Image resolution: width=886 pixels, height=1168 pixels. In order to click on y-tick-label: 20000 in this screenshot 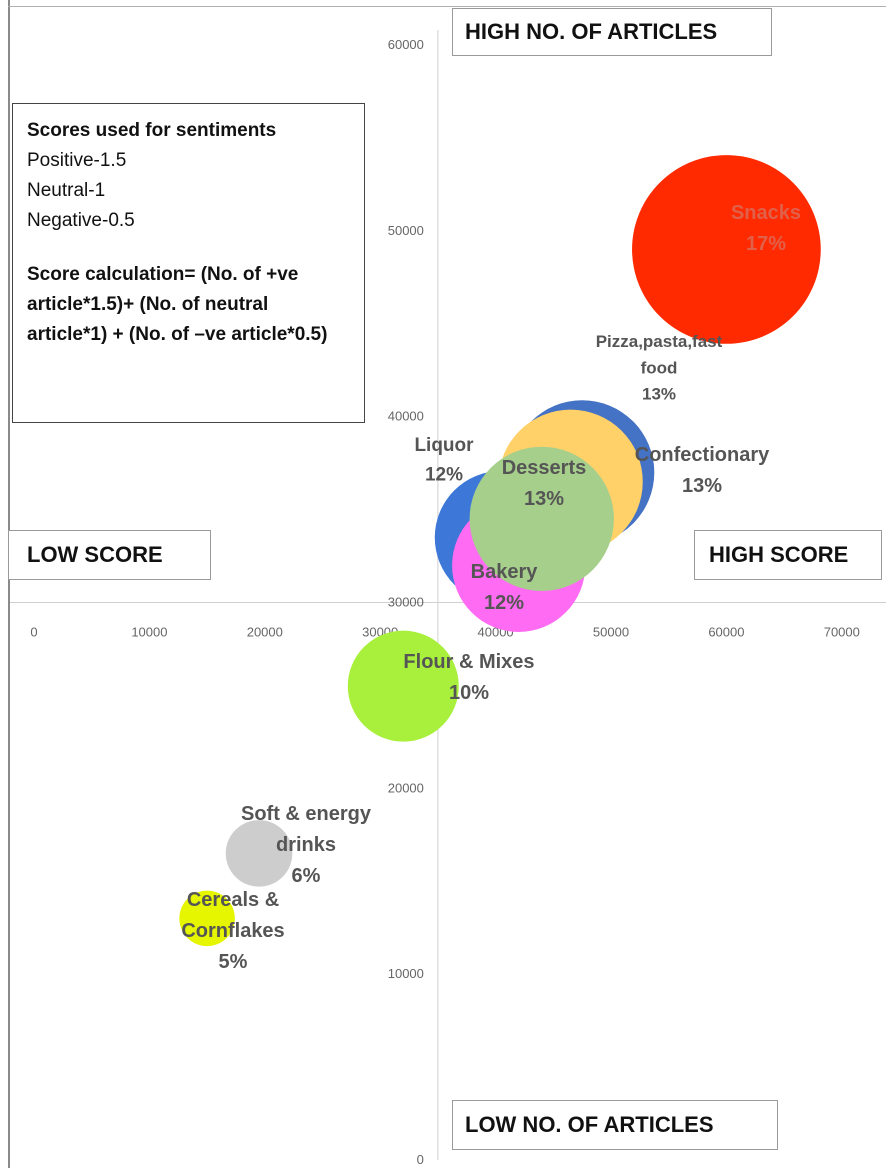, I will do `click(406, 787)`.